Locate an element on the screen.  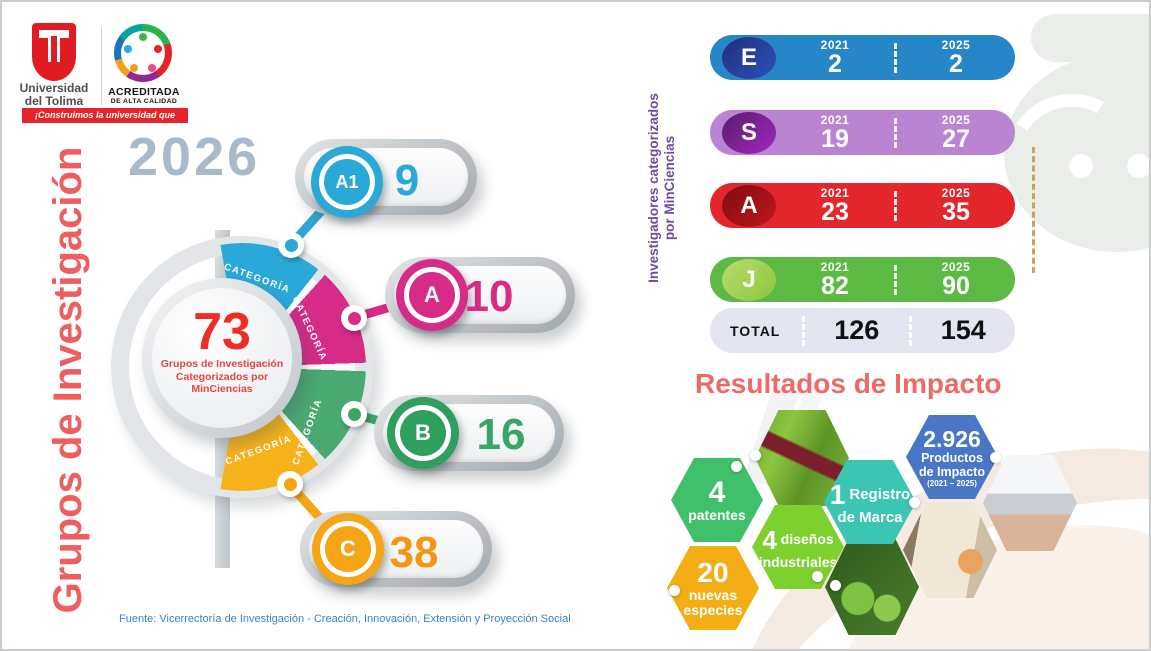
accreditation-line2: DE ALTA CALIDAD is located at coordinates (144, 101).